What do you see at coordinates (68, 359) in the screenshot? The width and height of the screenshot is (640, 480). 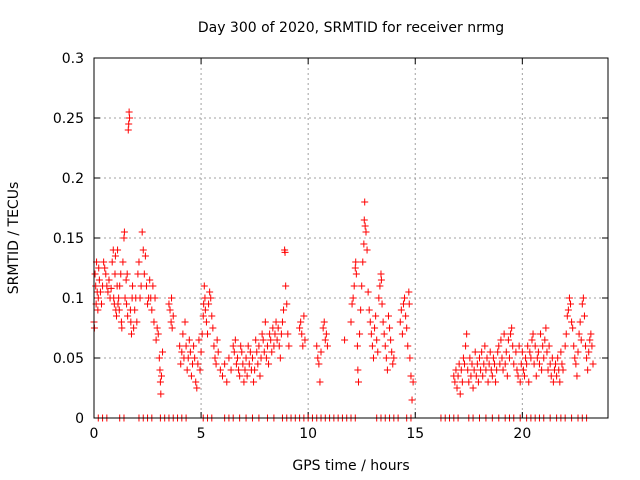 I see `y-tick-label: 0.05` at bounding box center [68, 359].